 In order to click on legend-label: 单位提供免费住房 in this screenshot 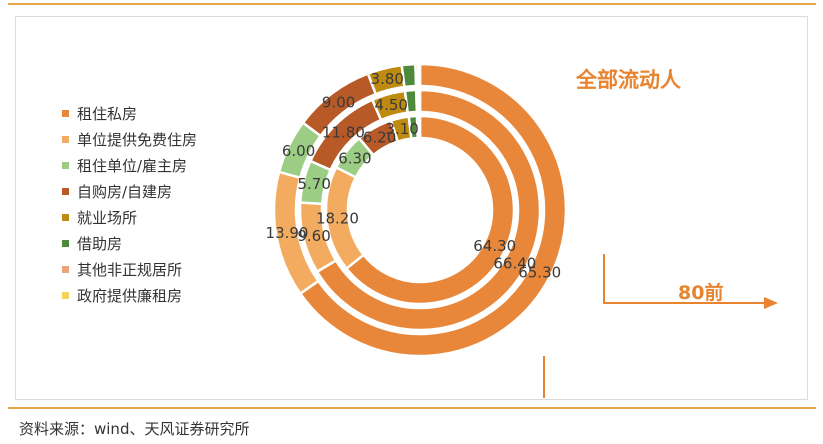, I will do `click(137, 139)`.